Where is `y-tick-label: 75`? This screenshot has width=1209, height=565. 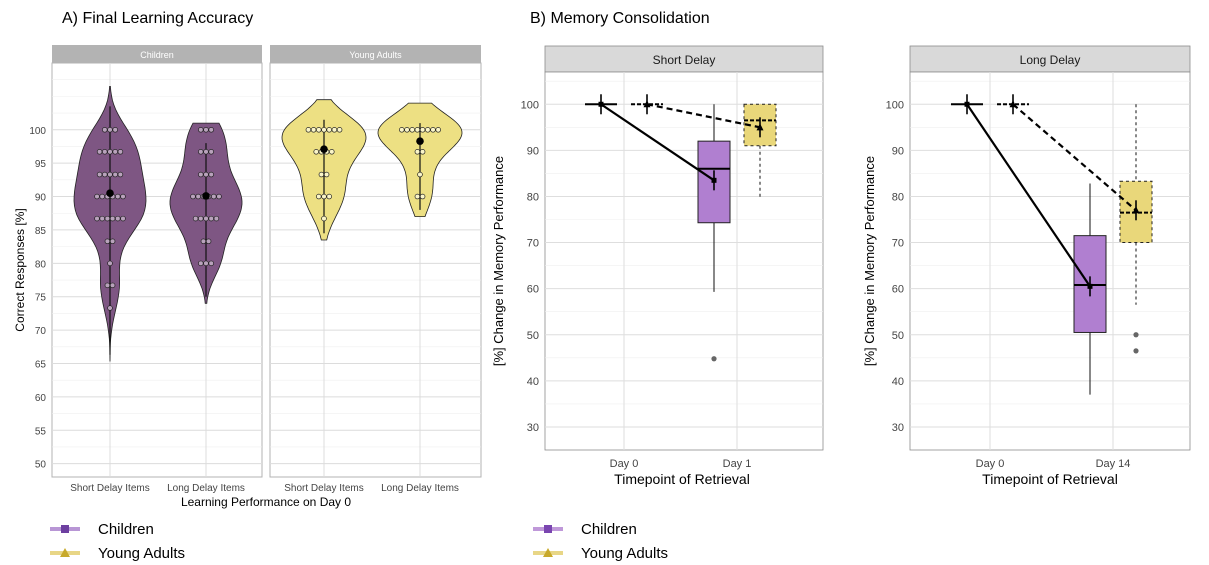 y-tick-label: 75 is located at coordinates (41, 298).